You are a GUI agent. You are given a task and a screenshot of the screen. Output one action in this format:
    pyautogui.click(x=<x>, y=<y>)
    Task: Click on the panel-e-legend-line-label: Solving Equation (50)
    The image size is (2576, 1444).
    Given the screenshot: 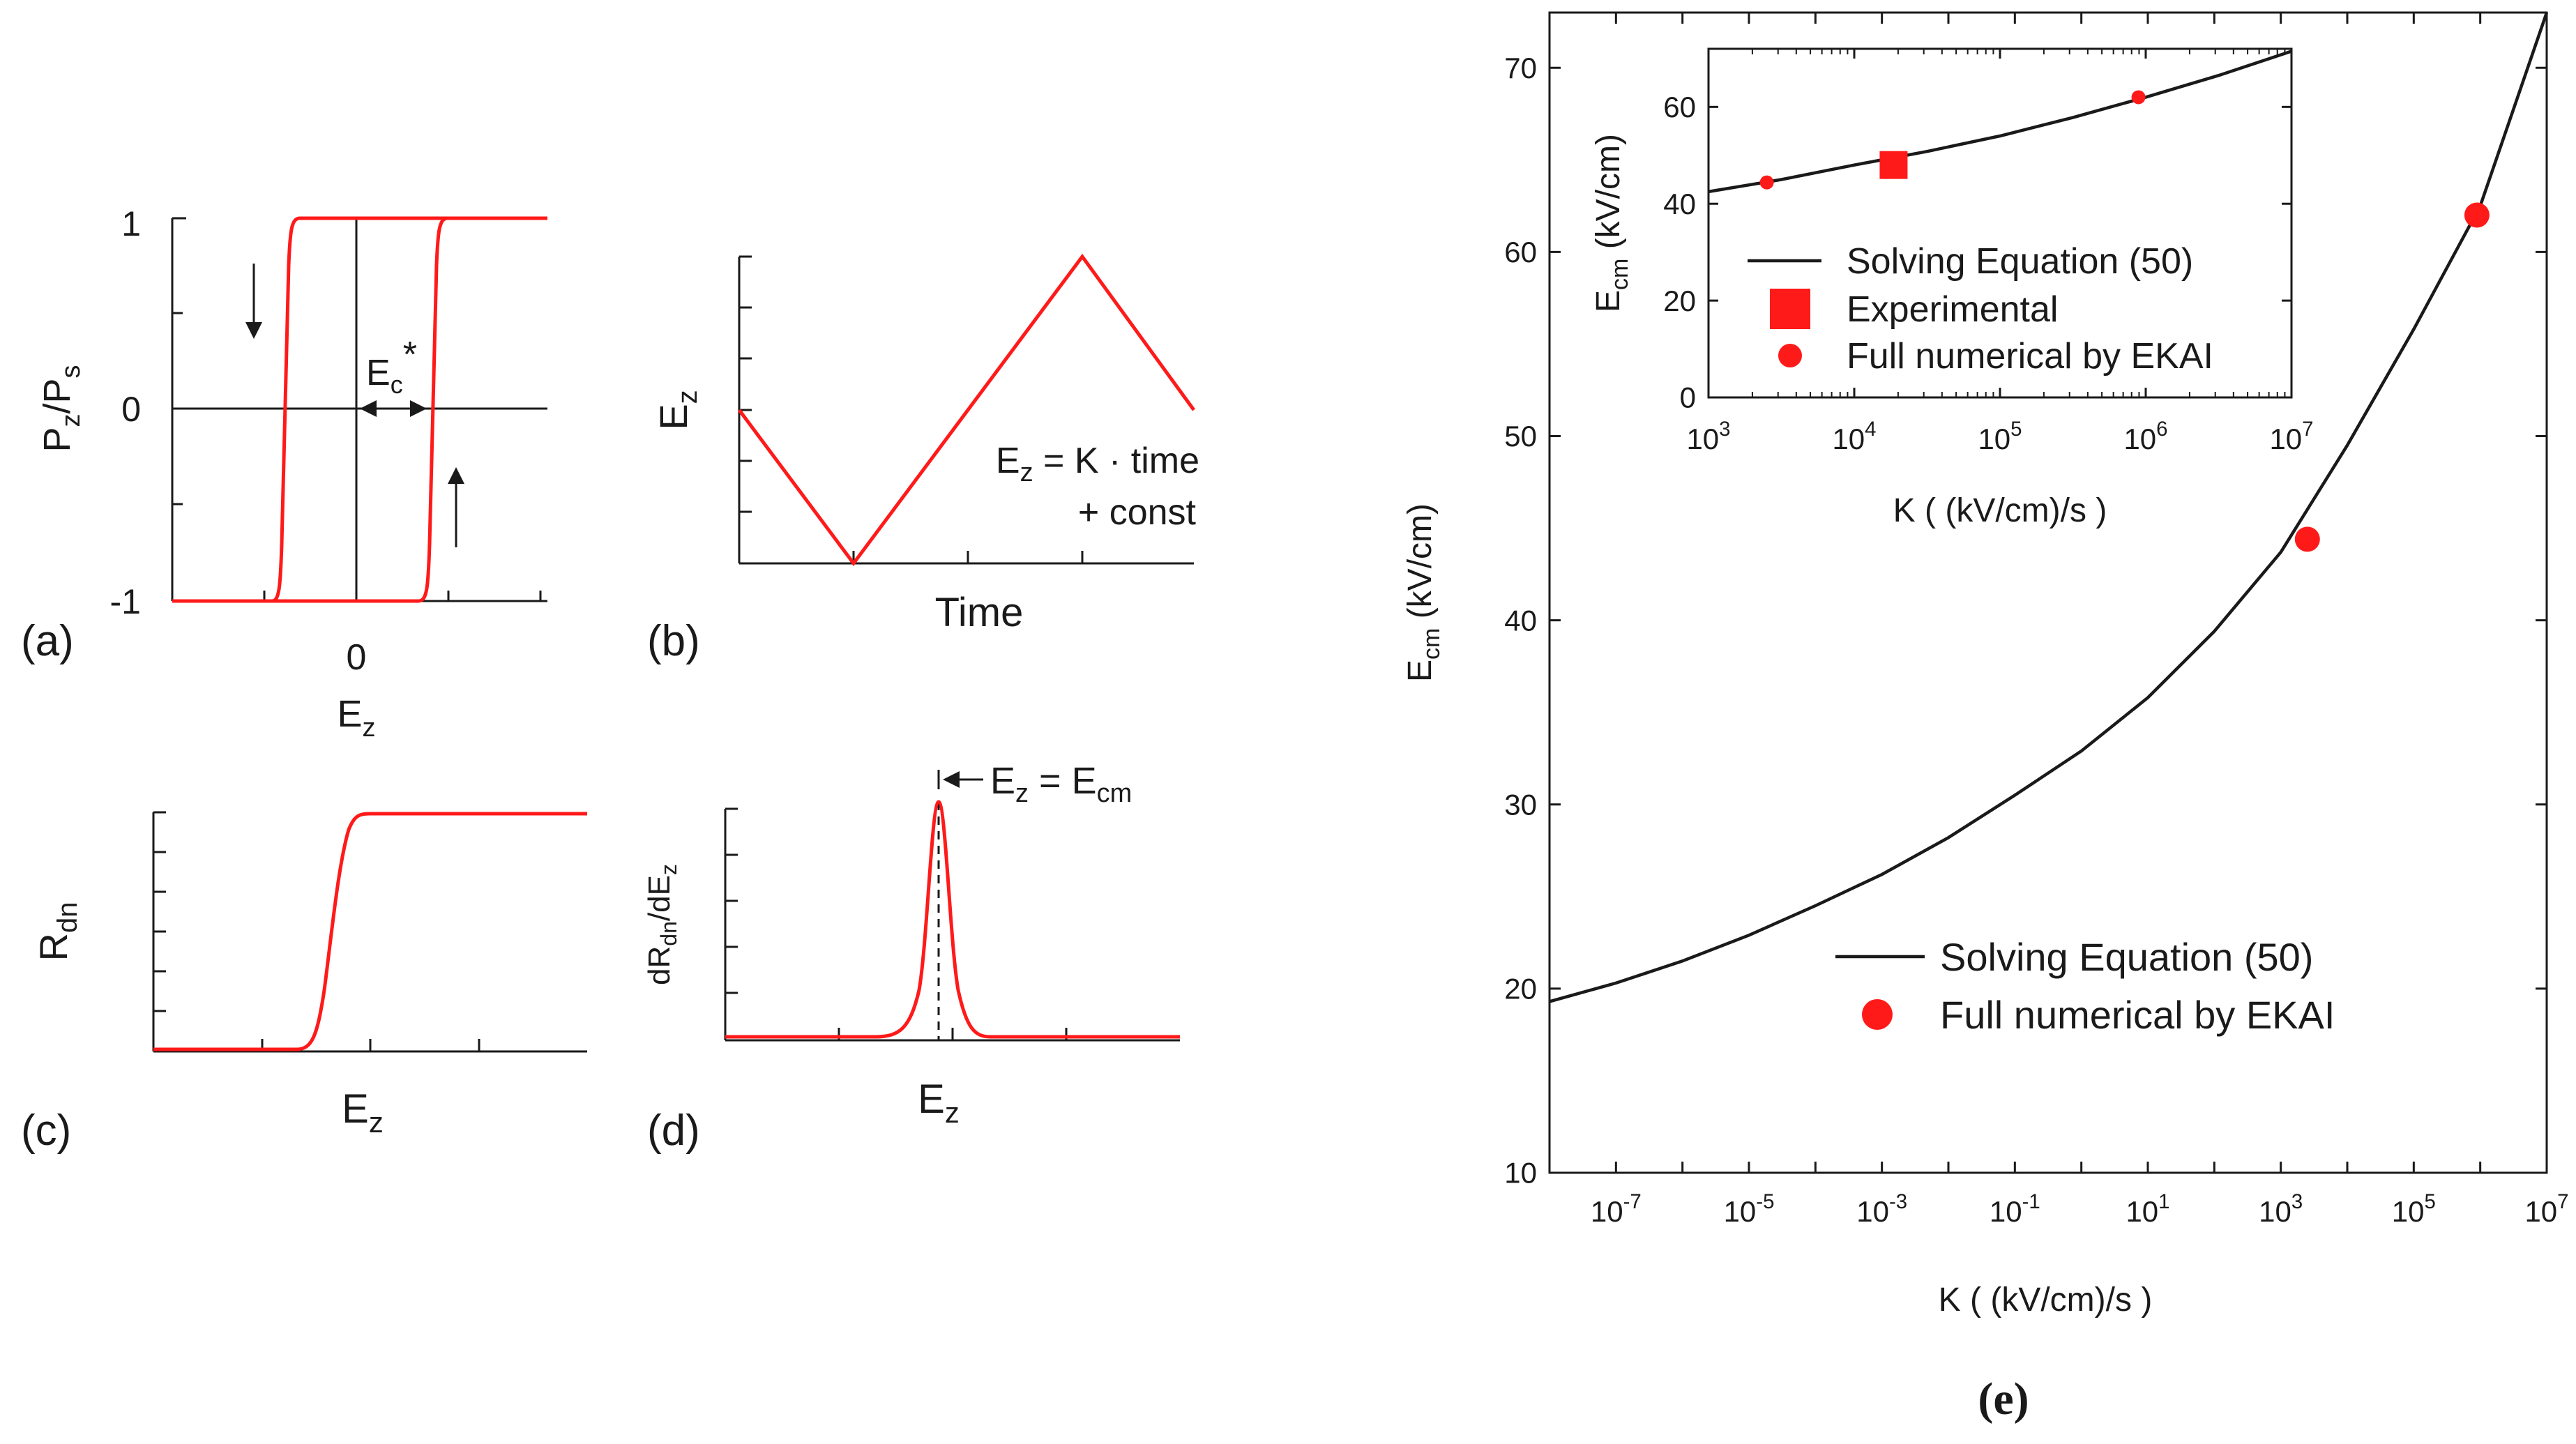 What is the action you would take?
    pyautogui.click(x=2126, y=957)
    